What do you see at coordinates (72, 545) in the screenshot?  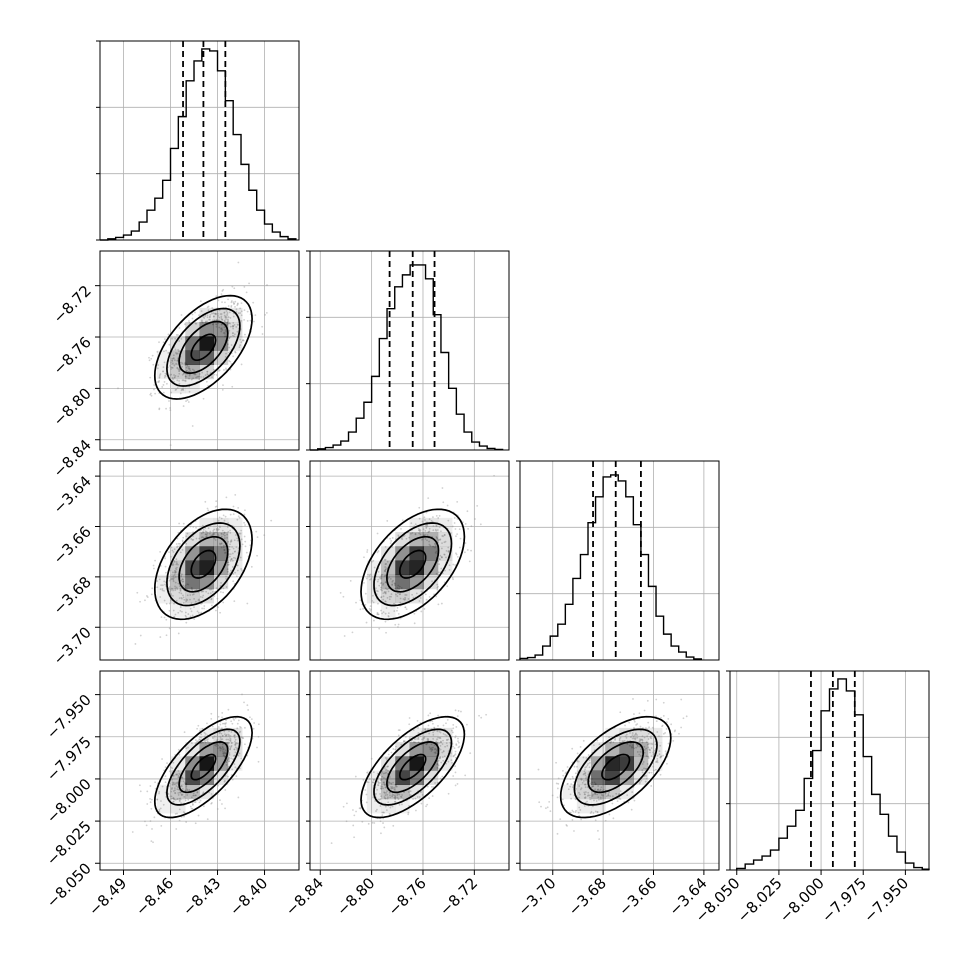 I see `y-tick-label: −3.66` at bounding box center [72, 545].